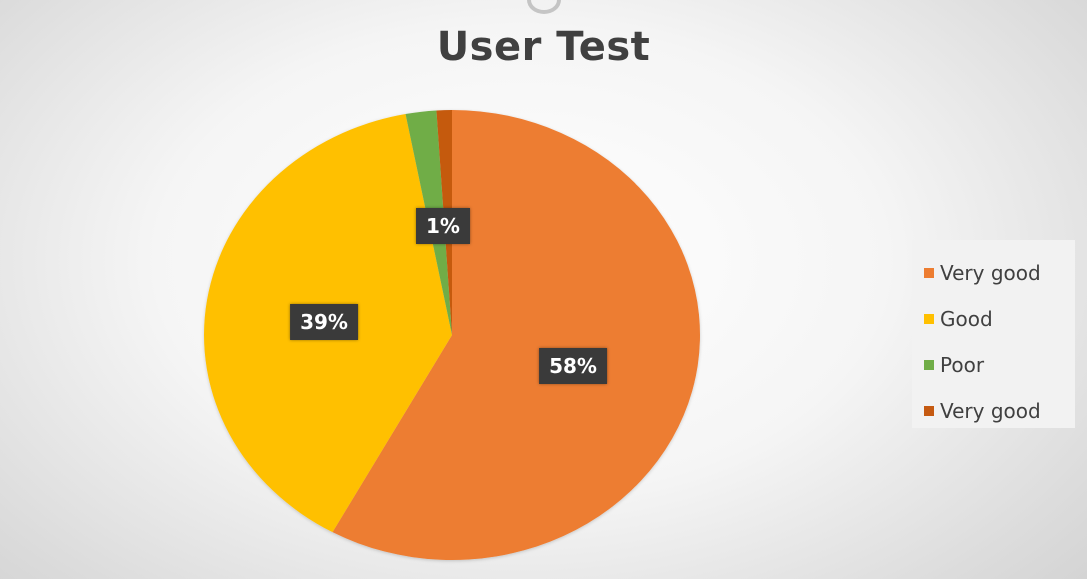  Describe the element at coordinates (999, 319) in the screenshot. I see `legend-item-good: Good` at that location.